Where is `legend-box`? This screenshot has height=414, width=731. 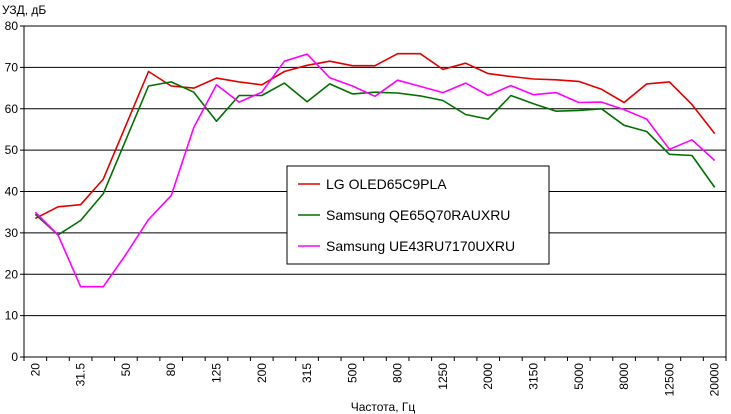
legend-box is located at coordinates (418, 215).